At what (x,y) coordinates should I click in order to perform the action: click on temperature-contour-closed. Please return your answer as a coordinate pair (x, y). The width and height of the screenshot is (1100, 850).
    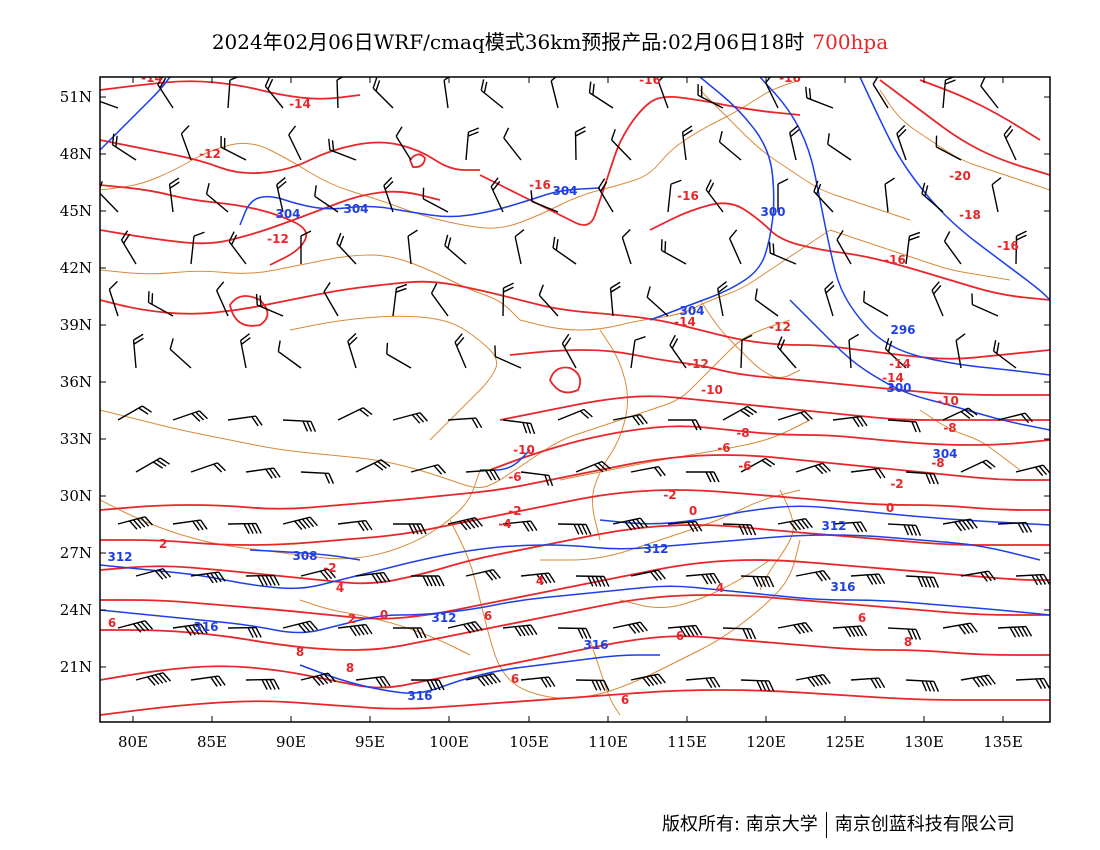
    Looking at the image, I should click on (417, 160).